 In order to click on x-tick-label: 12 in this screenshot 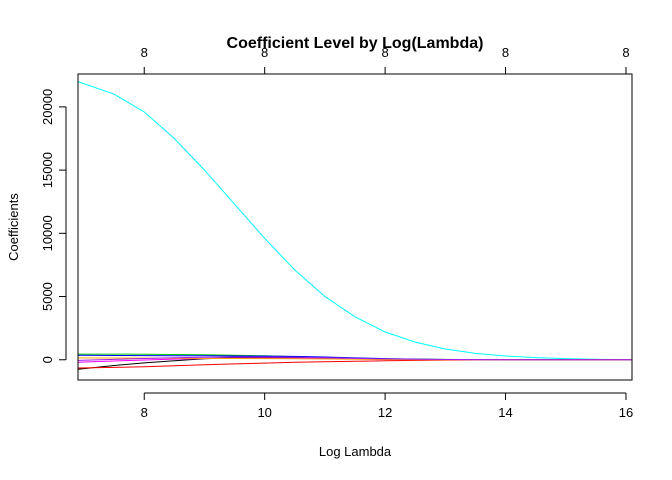, I will do `click(385, 412)`.